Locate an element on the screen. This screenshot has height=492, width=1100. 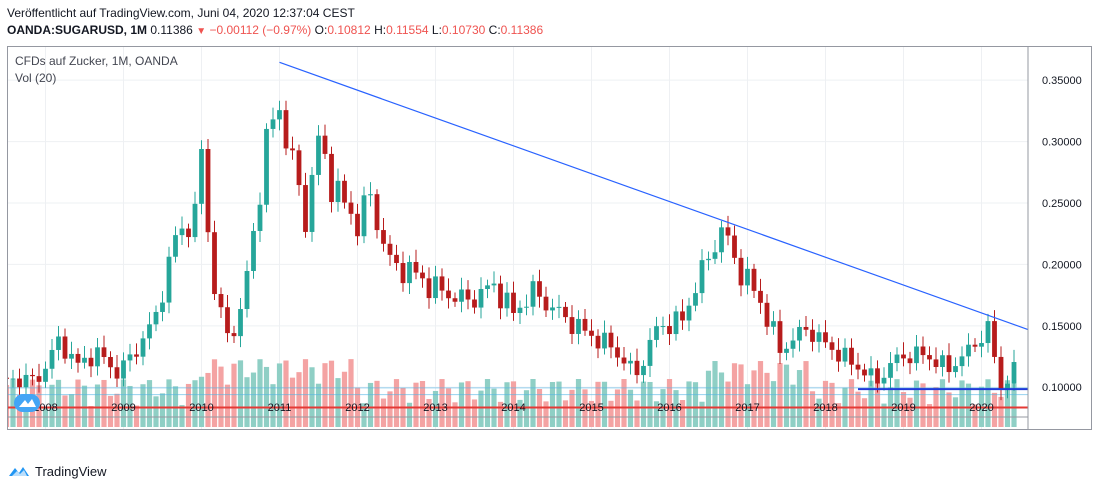
y-tick-label: 0.35000 is located at coordinates (1062, 81).